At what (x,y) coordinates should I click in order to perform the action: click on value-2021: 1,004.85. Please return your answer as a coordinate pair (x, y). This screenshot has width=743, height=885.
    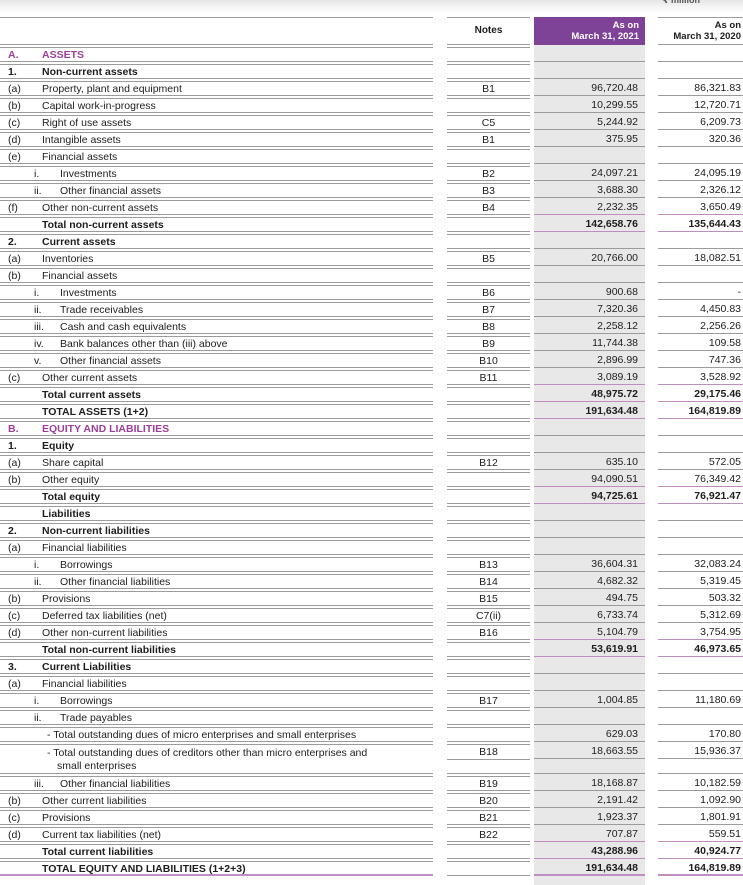
    Looking at the image, I should click on (617, 700).